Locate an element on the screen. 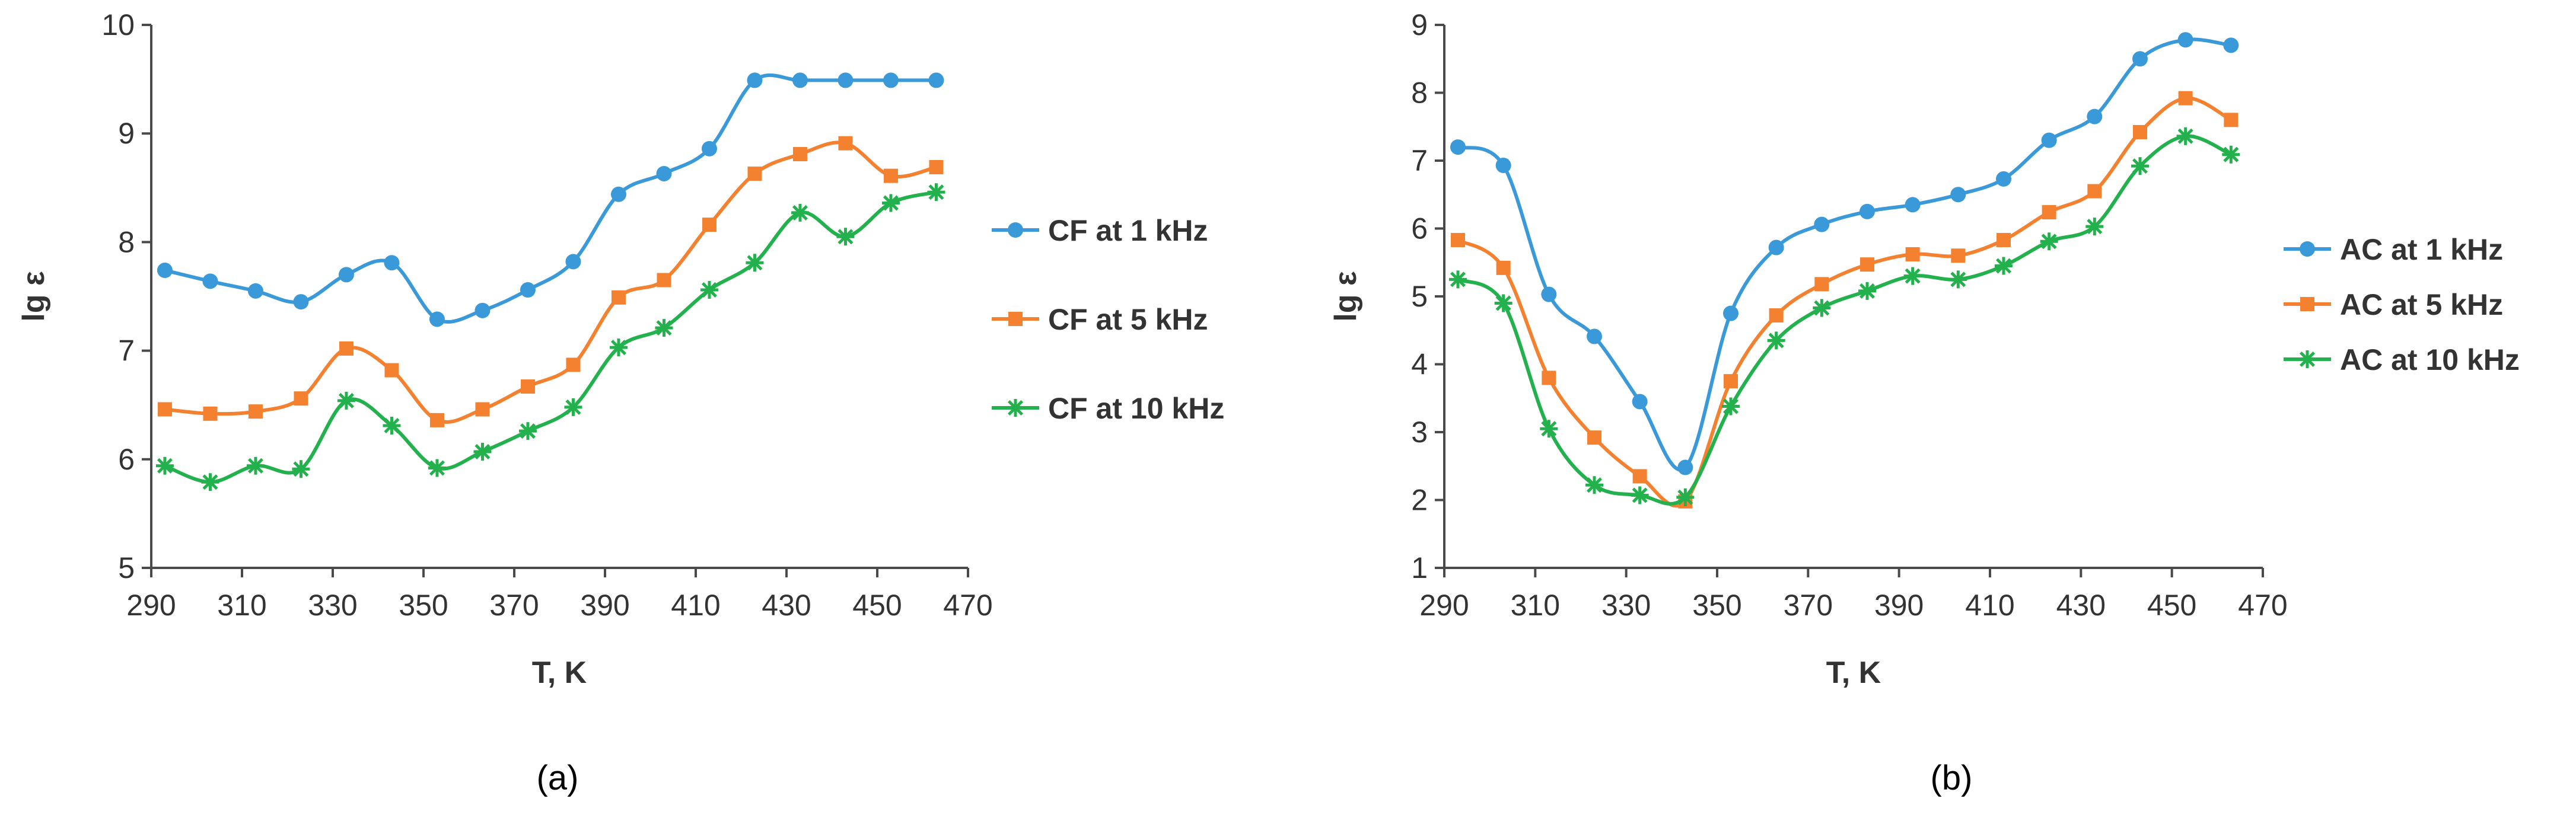 This screenshot has height=821, width=2576. chart-b-y-tick-label: 1 is located at coordinates (1419, 567).